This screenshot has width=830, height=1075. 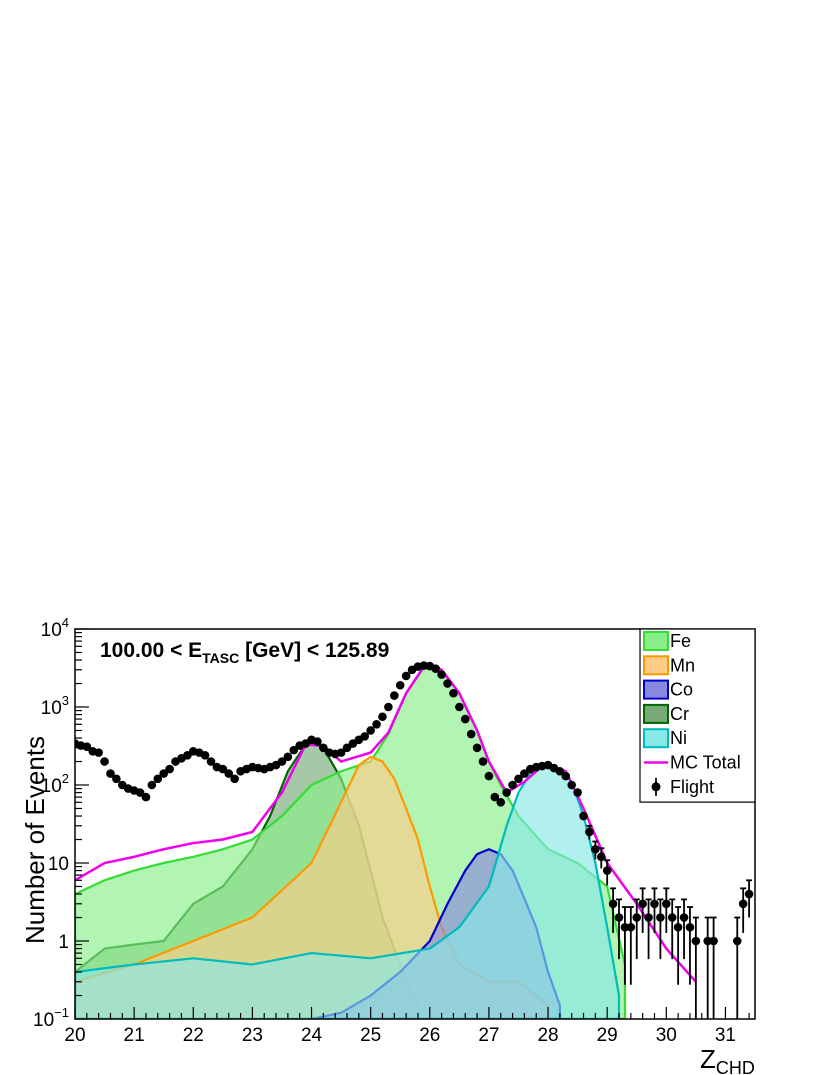 What do you see at coordinates (244, 652) in the screenshot?
I see `energy-range-annotation: 100.00 < ETASC [GeV] < 125.89` at bounding box center [244, 652].